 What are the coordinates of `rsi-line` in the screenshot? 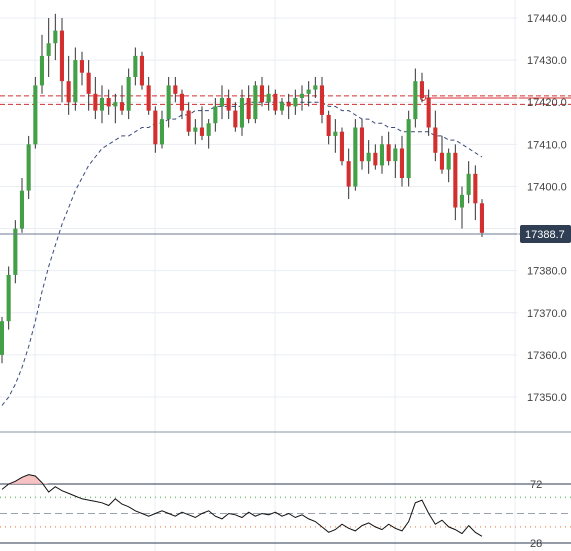 It's located at (242, 505).